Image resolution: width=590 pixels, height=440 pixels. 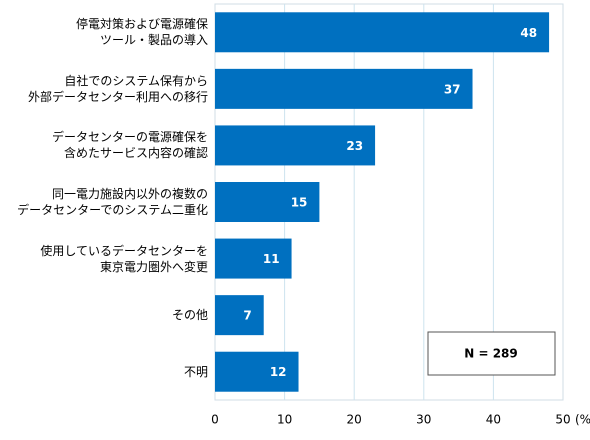 I want to click on annotation: N = 289, so click(x=491, y=354).